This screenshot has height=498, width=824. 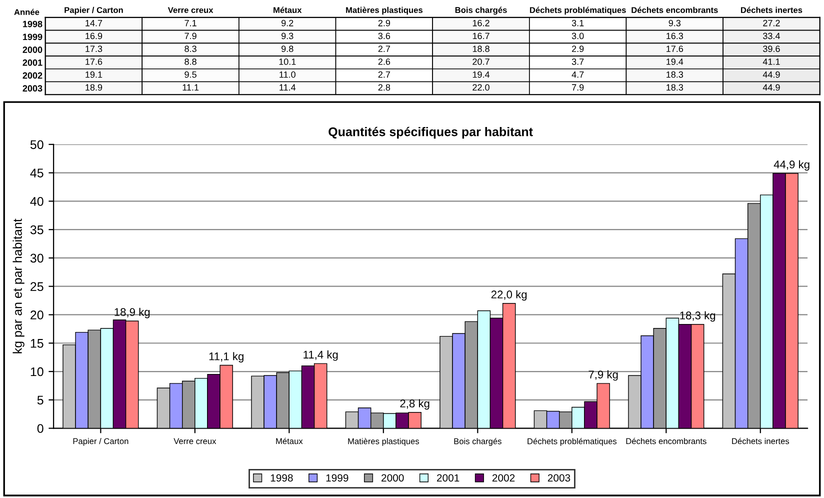 What do you see at coordinates (771, 23) in the screenshot?
I see `data-label: 27.2` at bounding box center [771, 23].